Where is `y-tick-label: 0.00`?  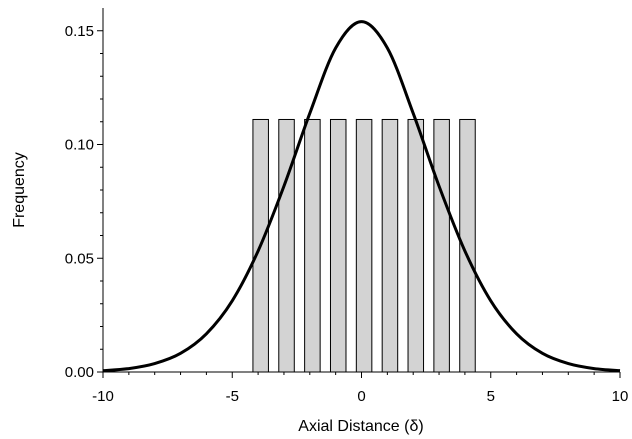
y-tick-label: 0.00 is located at coordinates (79, 372).